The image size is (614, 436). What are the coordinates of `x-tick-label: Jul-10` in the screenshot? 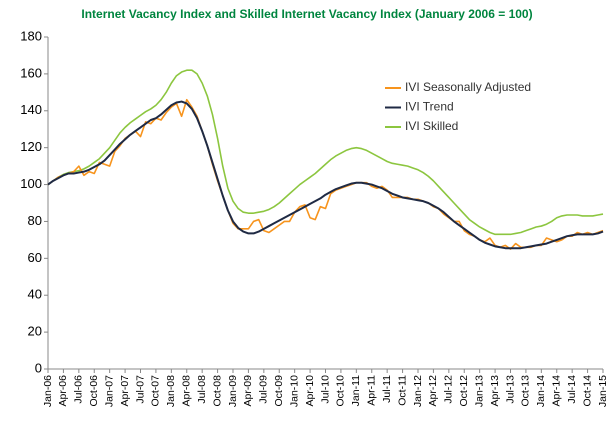 It's located at (325, 389).